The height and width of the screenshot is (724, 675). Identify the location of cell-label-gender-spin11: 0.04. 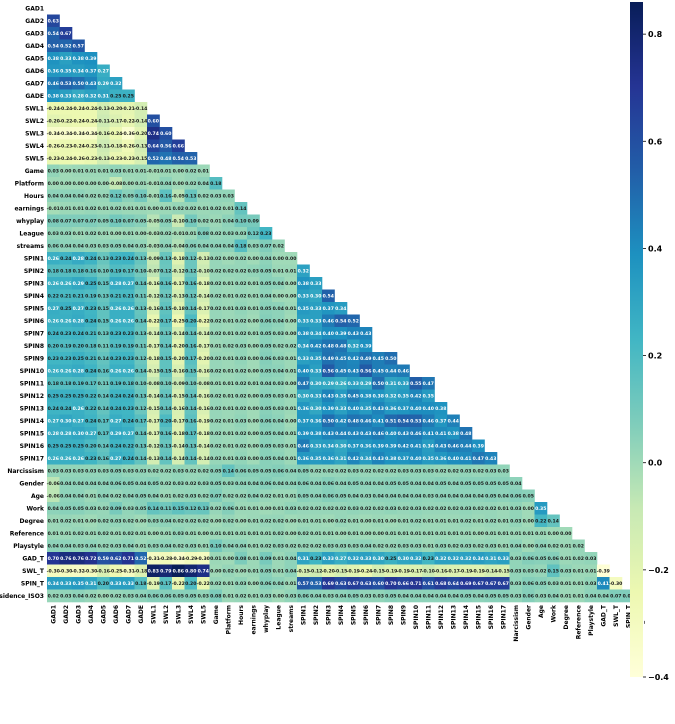
(428, 484).